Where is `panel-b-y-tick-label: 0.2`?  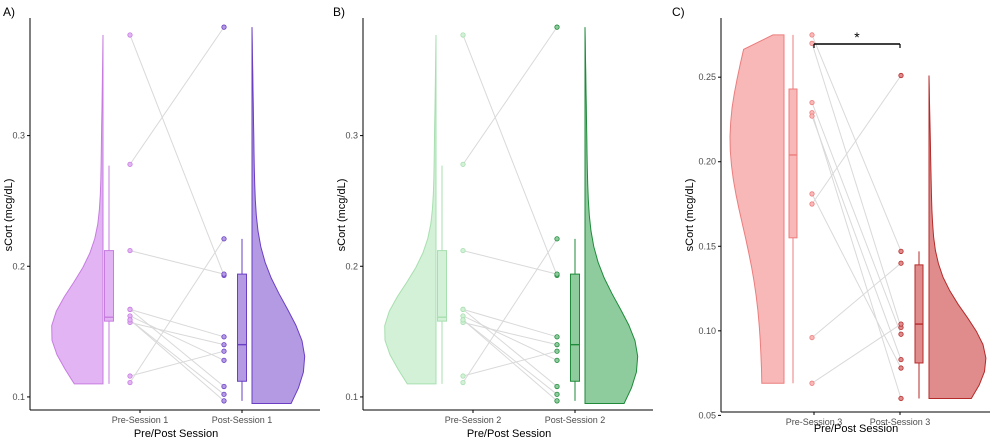 panel-b-y-tick-label: 0.2 is located at coordinates (351, 266).